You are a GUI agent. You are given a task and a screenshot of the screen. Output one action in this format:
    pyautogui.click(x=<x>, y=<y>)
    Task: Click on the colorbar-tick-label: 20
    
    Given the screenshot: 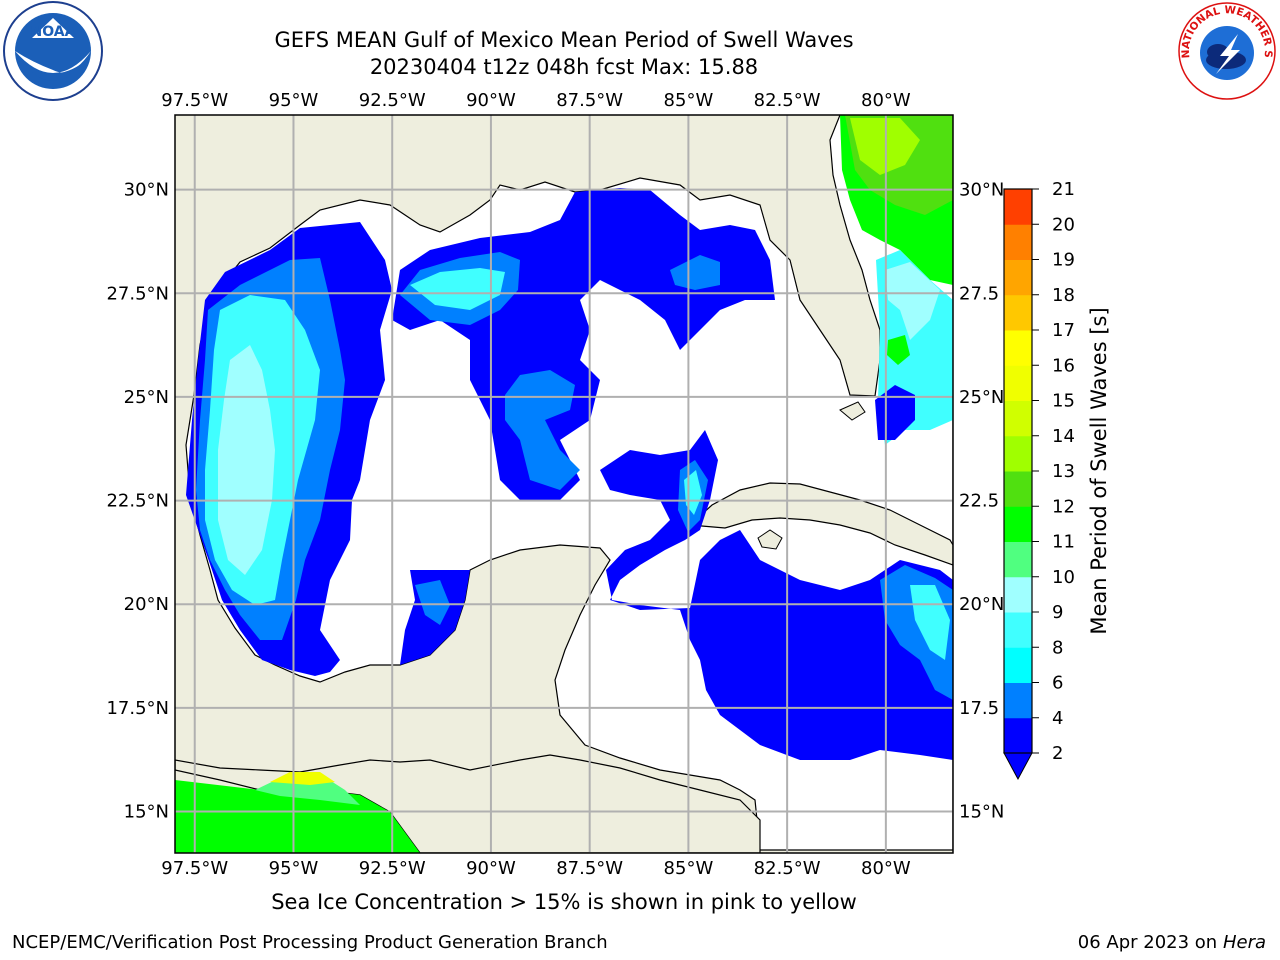 What is the action you would take?
    pyautogui.click(x=1063, y=224)
    